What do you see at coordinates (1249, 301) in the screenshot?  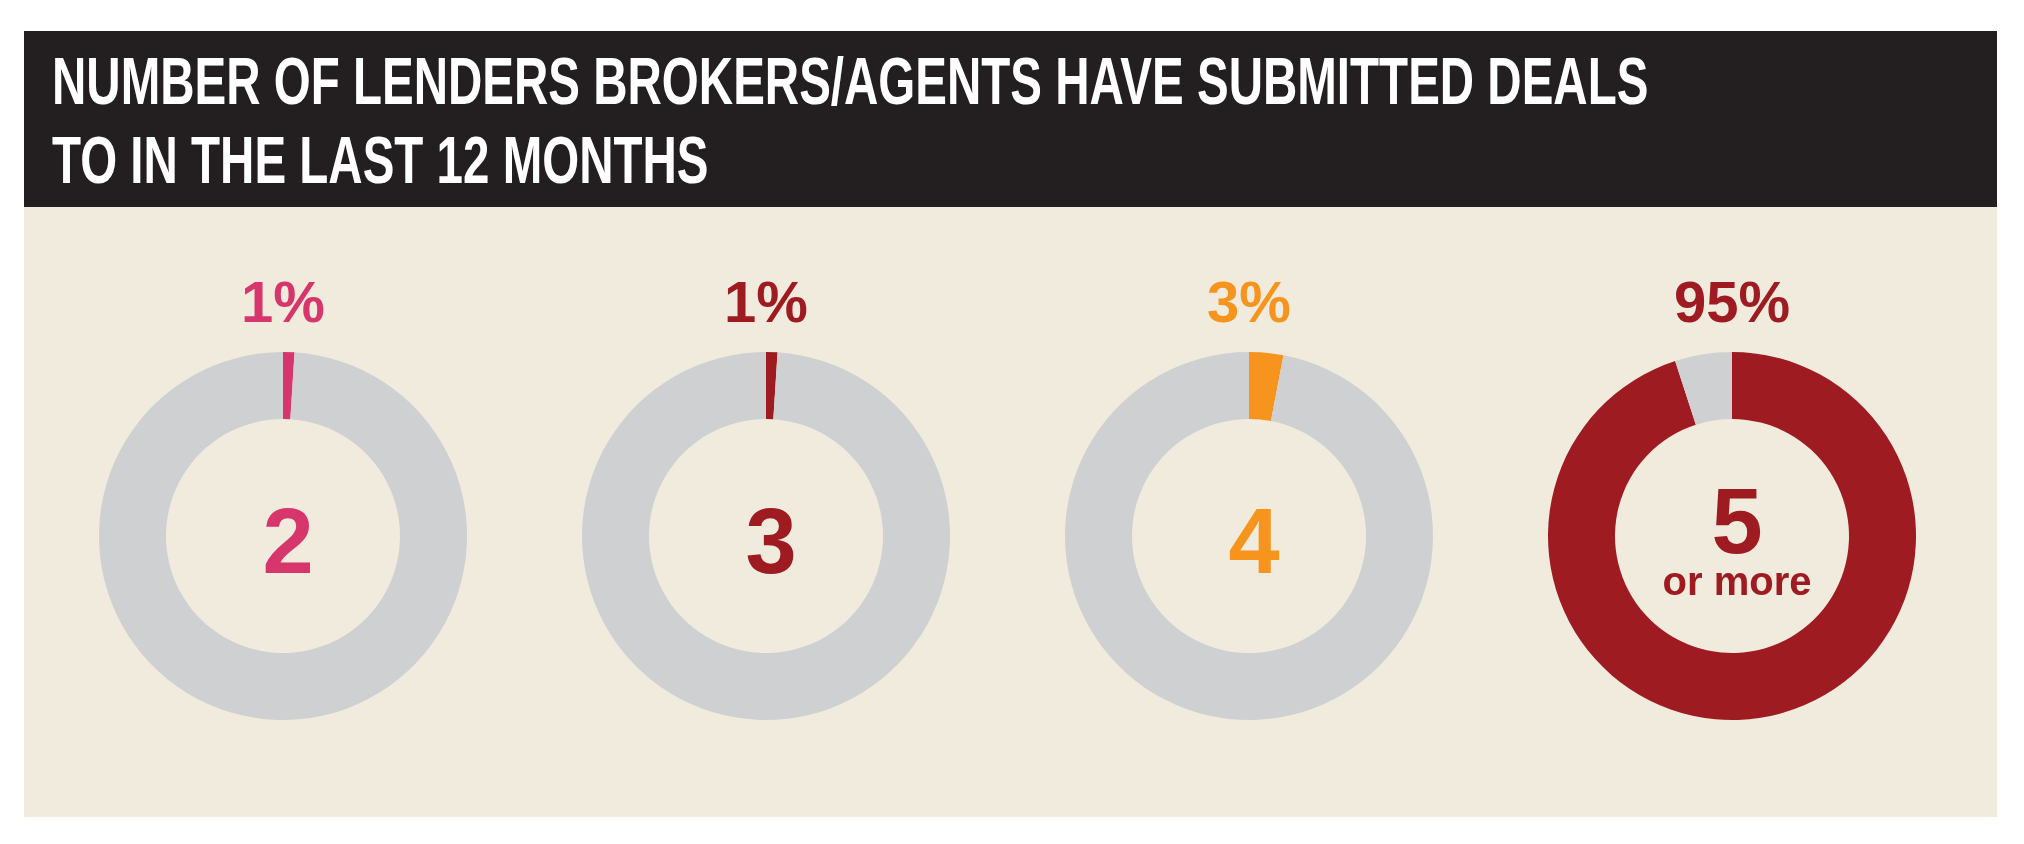 I see `data-label: 3%` at bounding box center [1249, 301].